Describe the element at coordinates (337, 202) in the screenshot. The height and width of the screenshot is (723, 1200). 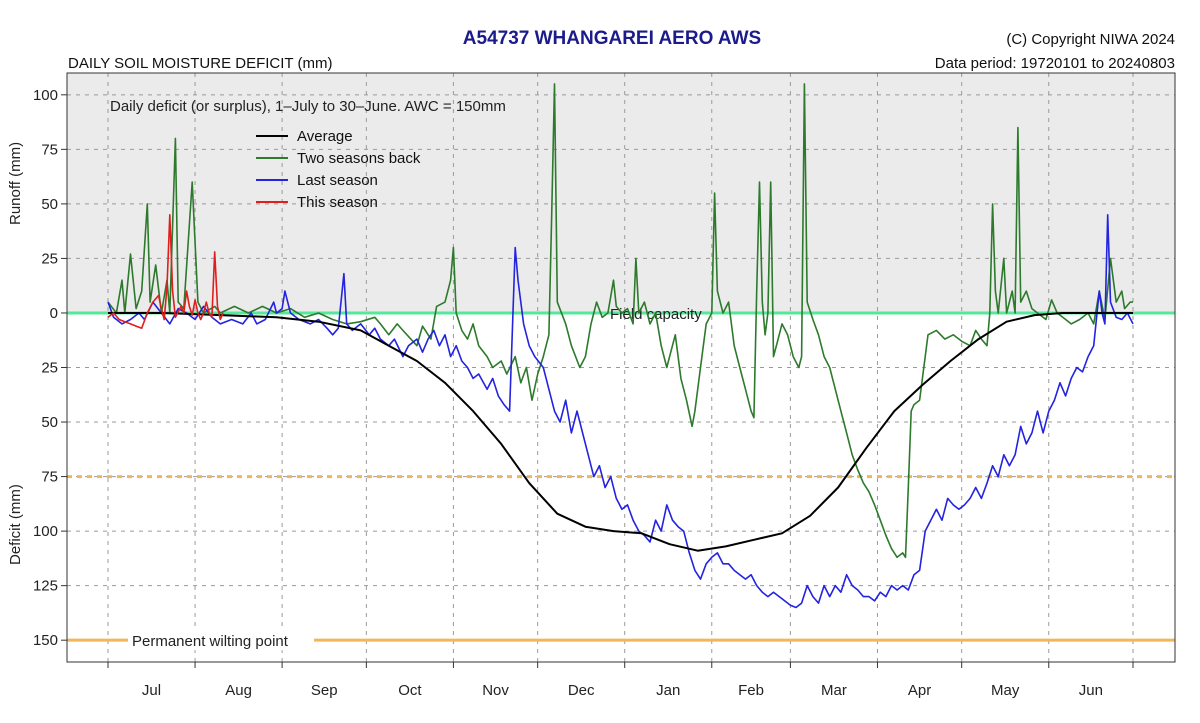
I see `legend-label: This season` at that location.